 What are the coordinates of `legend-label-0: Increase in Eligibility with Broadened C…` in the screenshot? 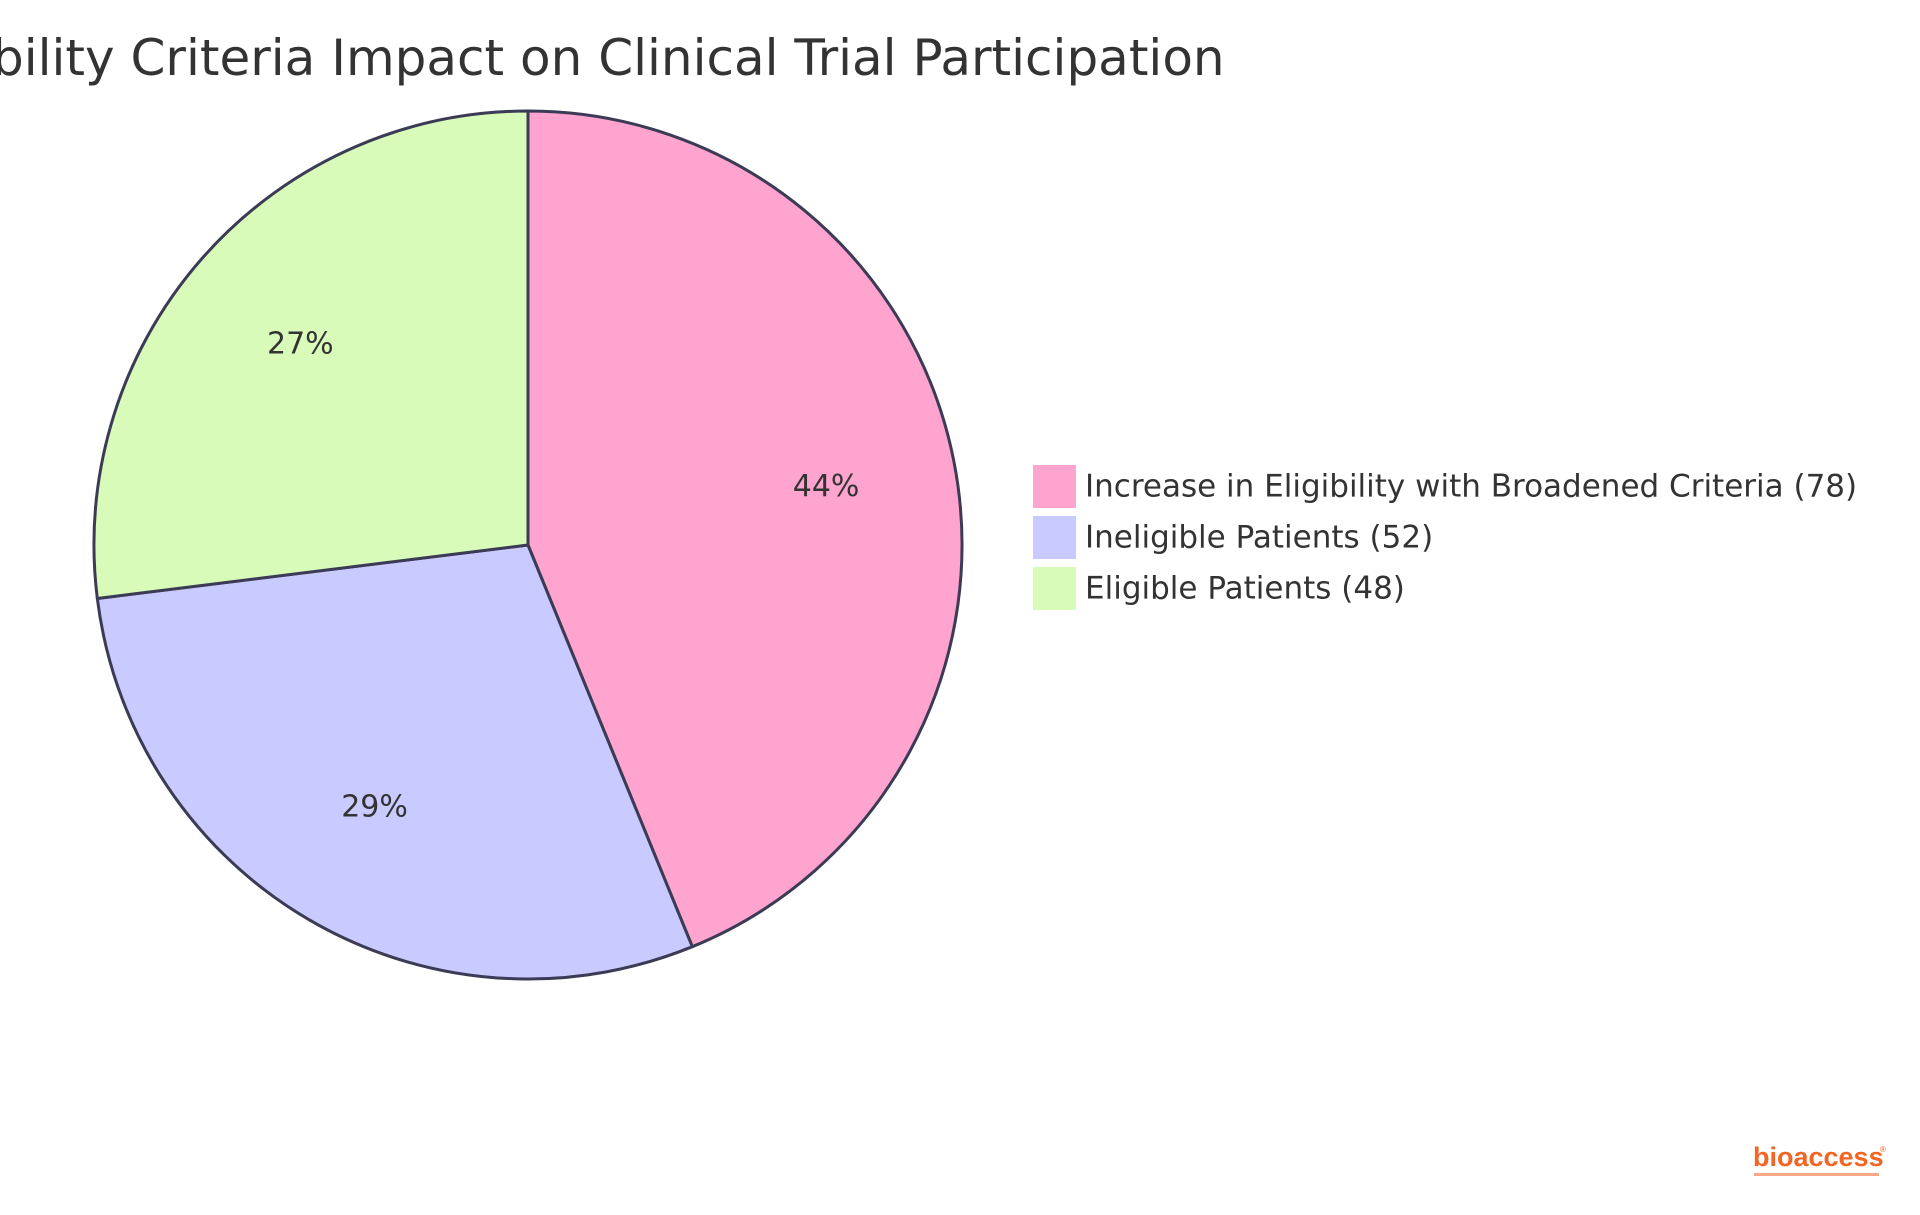 It's located at (1471, 487).